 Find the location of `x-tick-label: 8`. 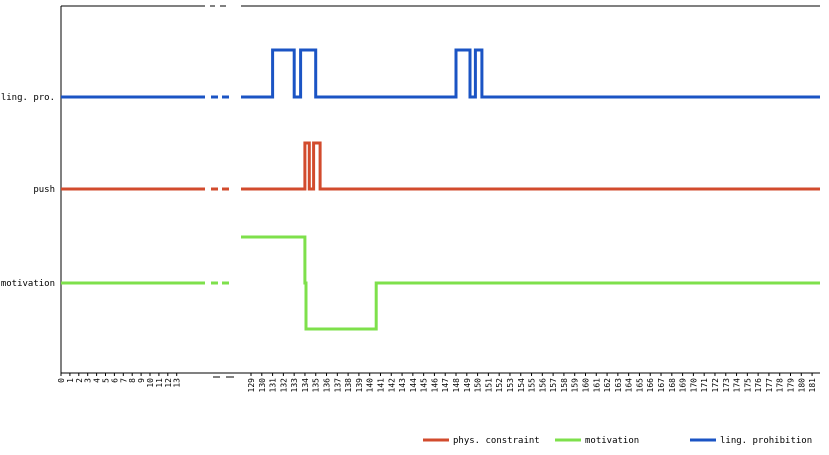

x-tick-label: 8 is located at coordinates (132, 380).